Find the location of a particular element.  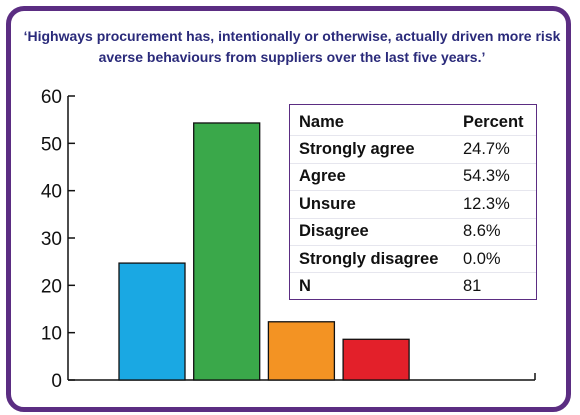

legend-row-name: Unsure is located at coordinates (369, 204).